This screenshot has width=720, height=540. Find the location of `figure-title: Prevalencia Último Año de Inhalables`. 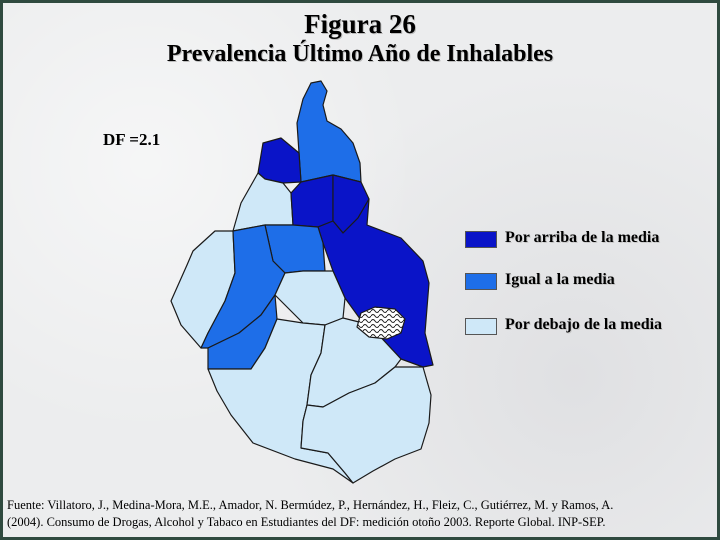

figure-title: Prevalencia Último Año de Inhalables is located at coordinates (360, 54).